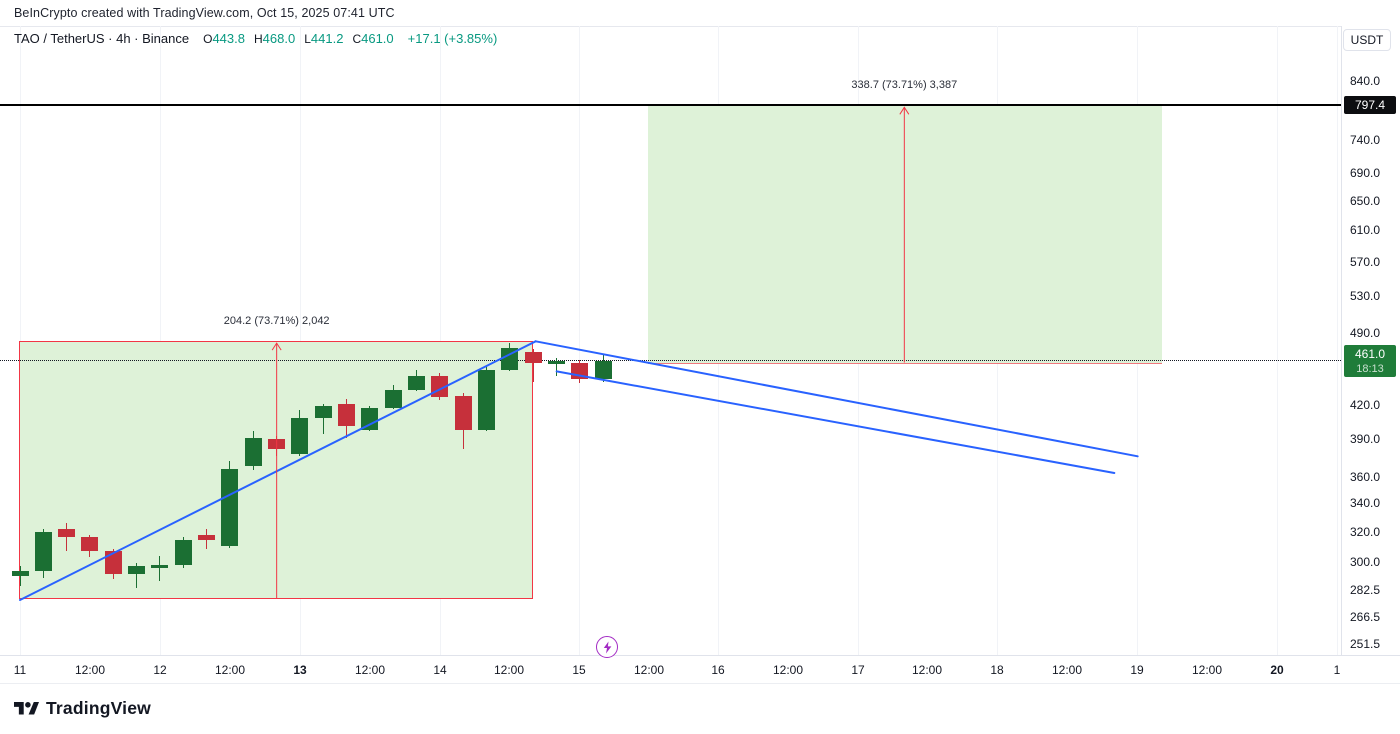 This screenshot has height=734, width=1400. What do you see at coordinates (208, 39) in the screenshot?
I see `ohlc-label: O` at bounding box center [208, 39].